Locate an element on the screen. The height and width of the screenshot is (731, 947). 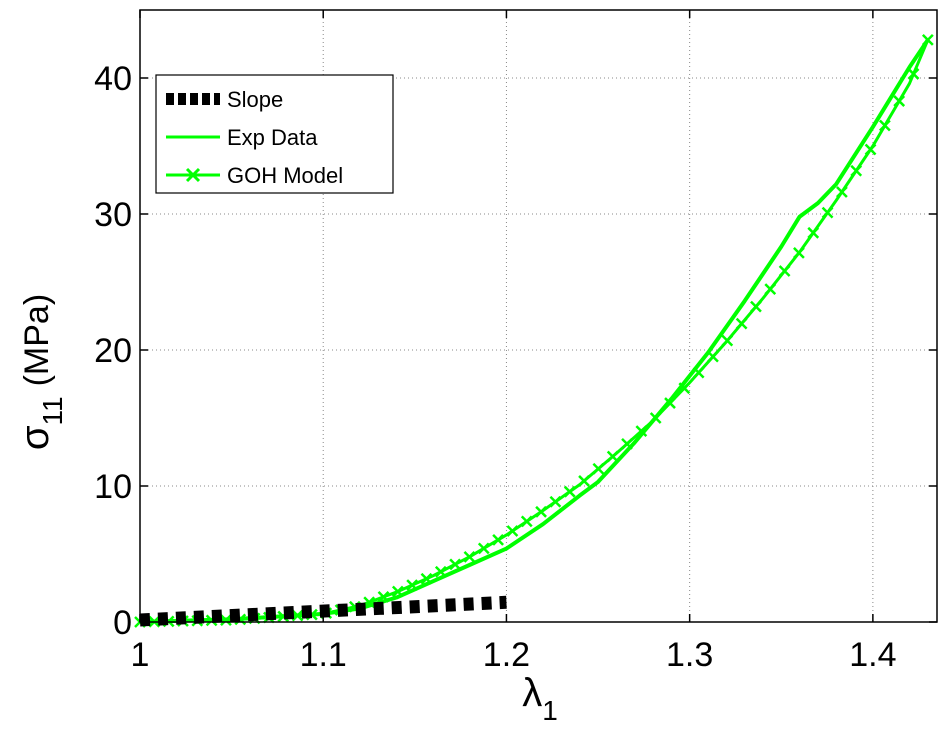
x-axis-symbol: λ is located at coordinates (532, 693).